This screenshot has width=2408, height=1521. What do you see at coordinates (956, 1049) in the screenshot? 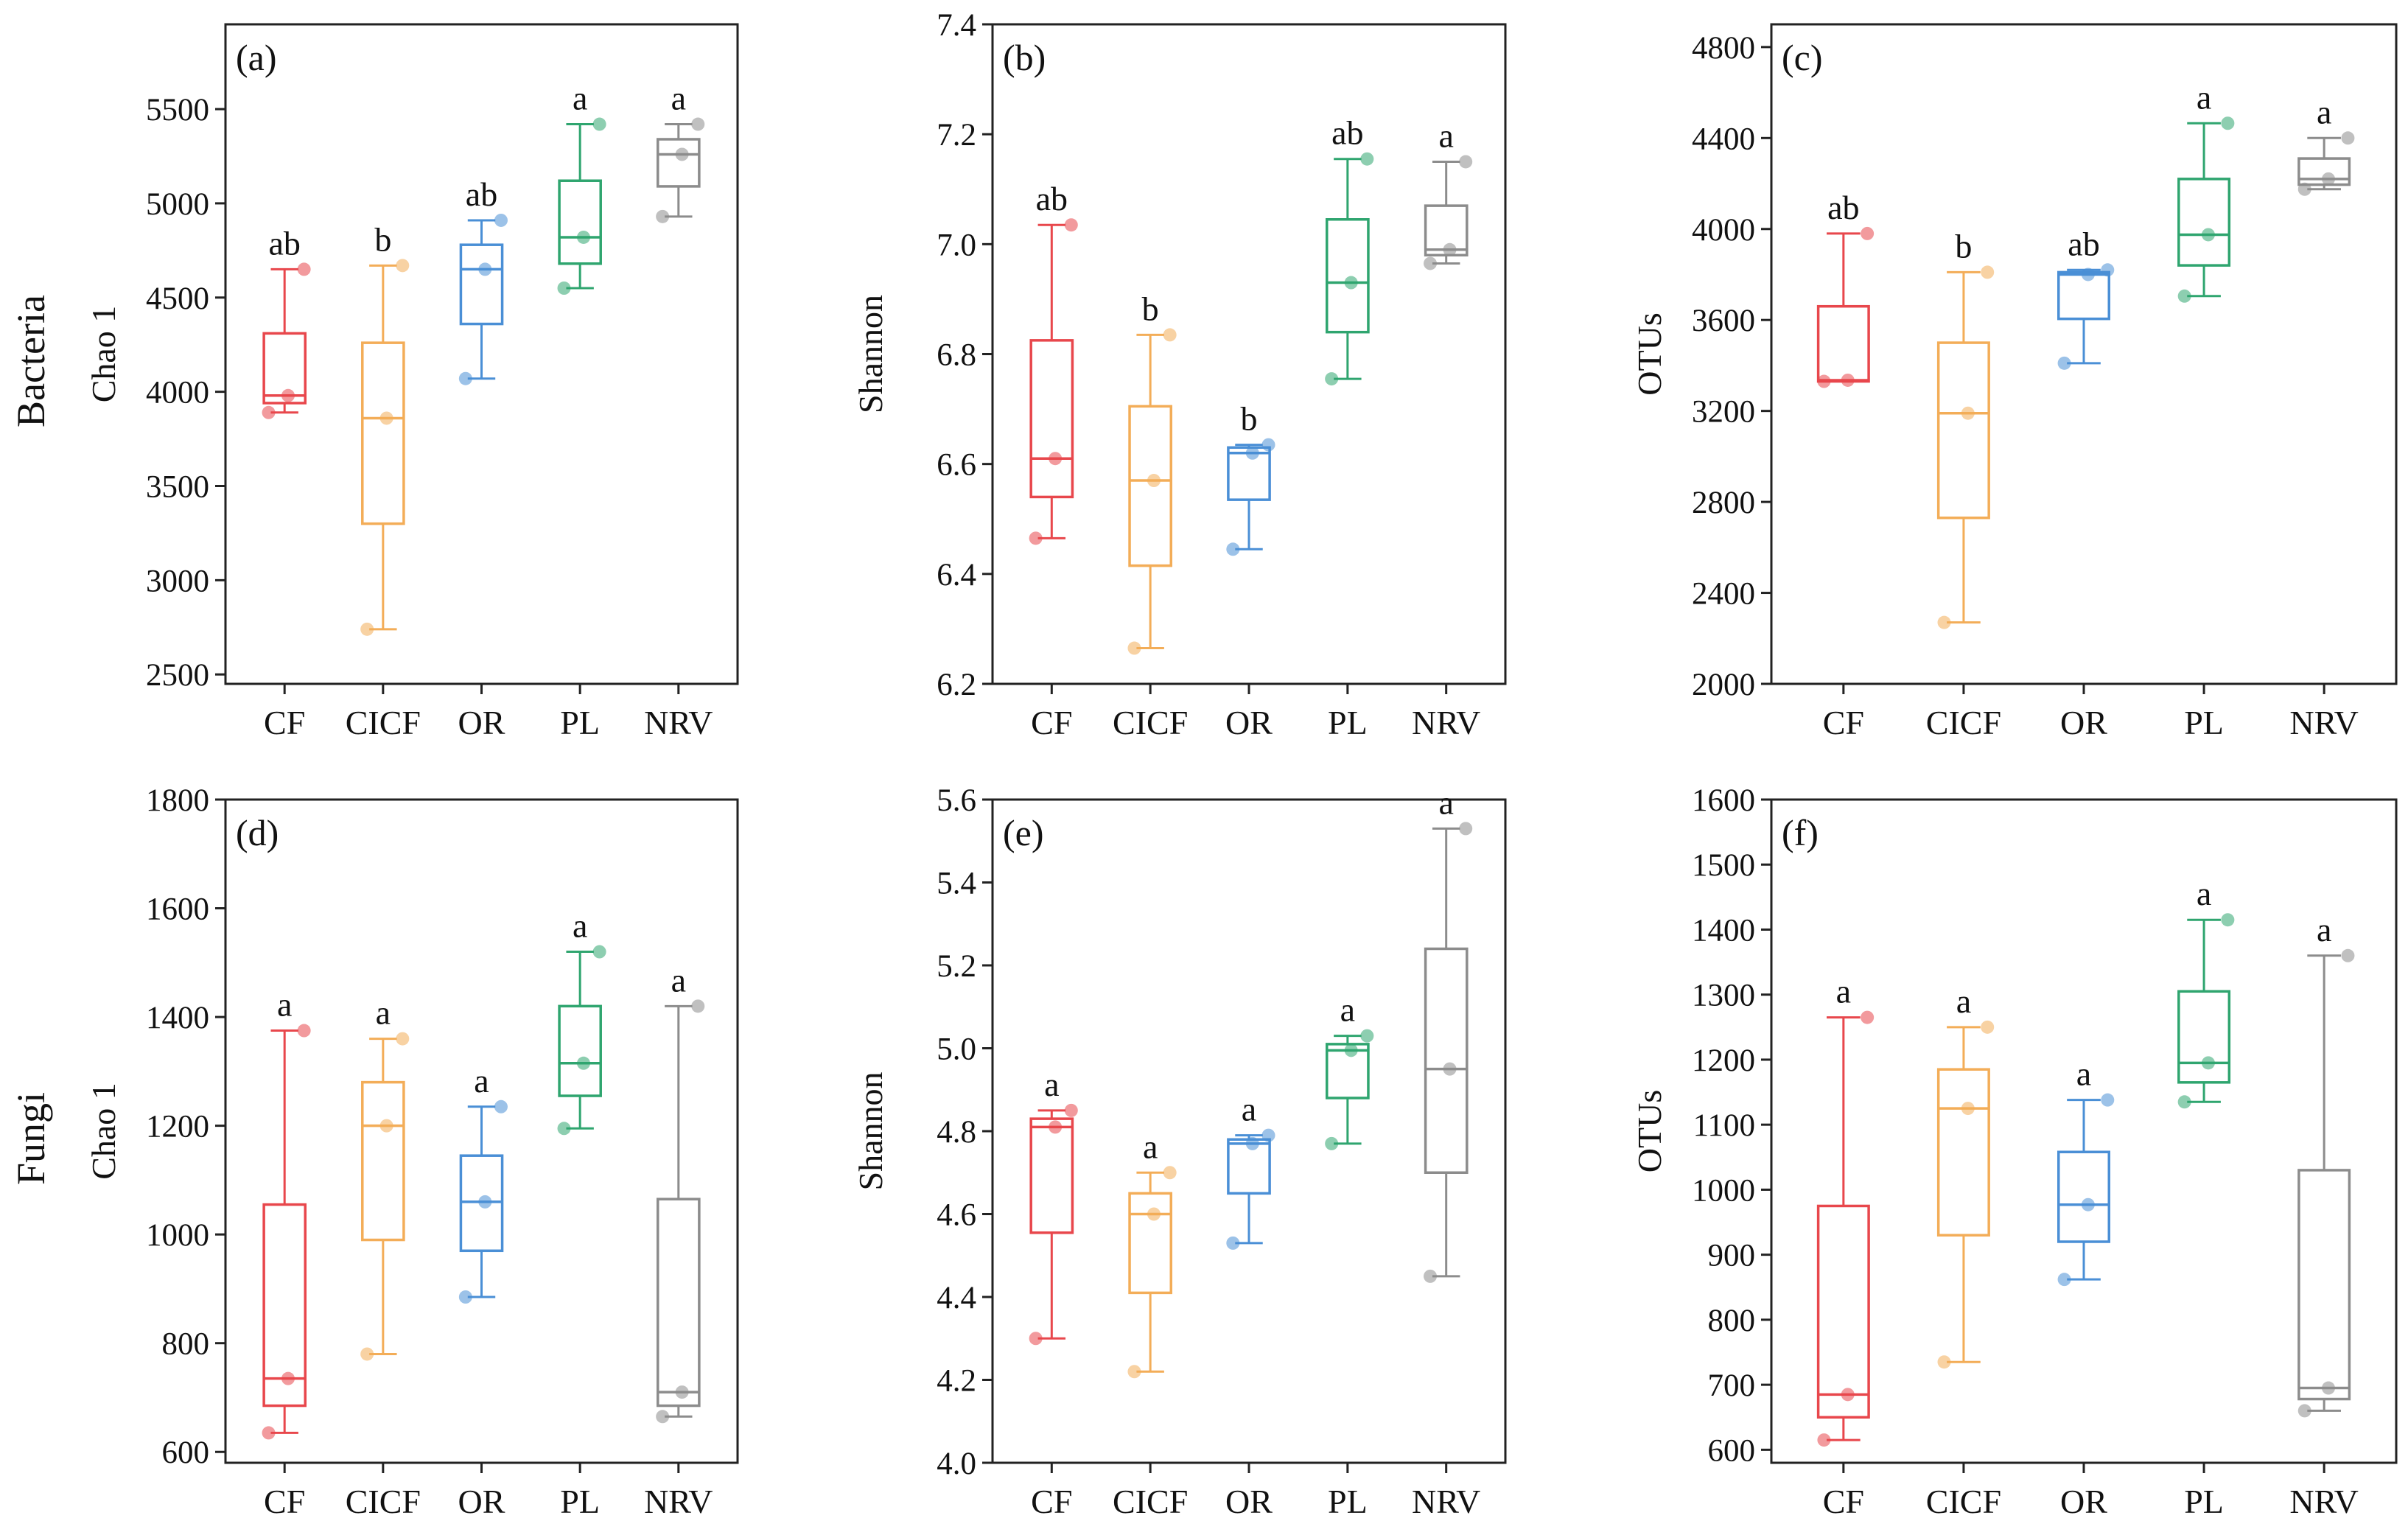
I see `y-tick-label: 5.0` at bounding box center [956, 1049].